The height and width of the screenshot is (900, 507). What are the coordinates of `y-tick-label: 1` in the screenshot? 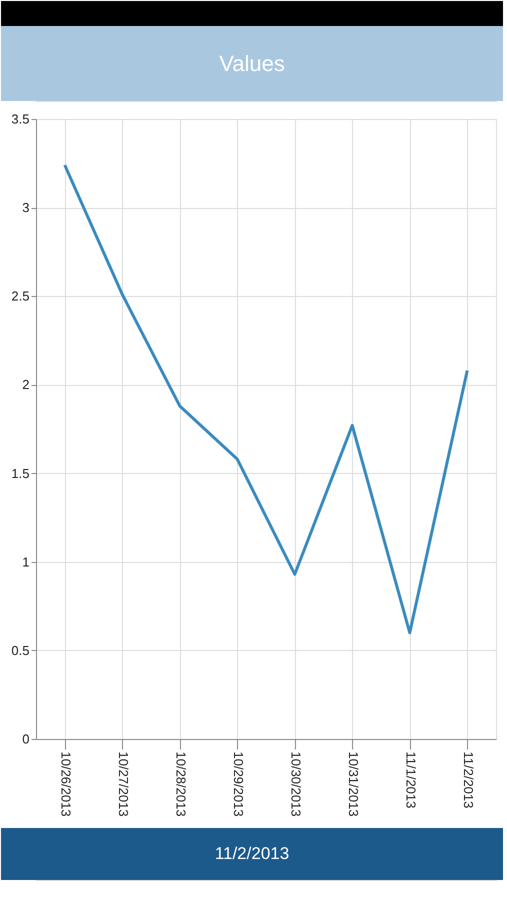 It's located at (26, 562).